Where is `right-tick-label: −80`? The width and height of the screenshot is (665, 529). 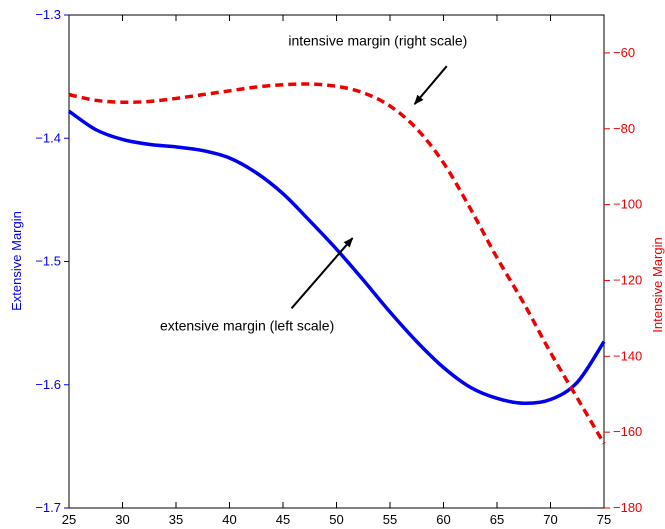 right-tick-label: −80 is located at coordinates (624, 128).